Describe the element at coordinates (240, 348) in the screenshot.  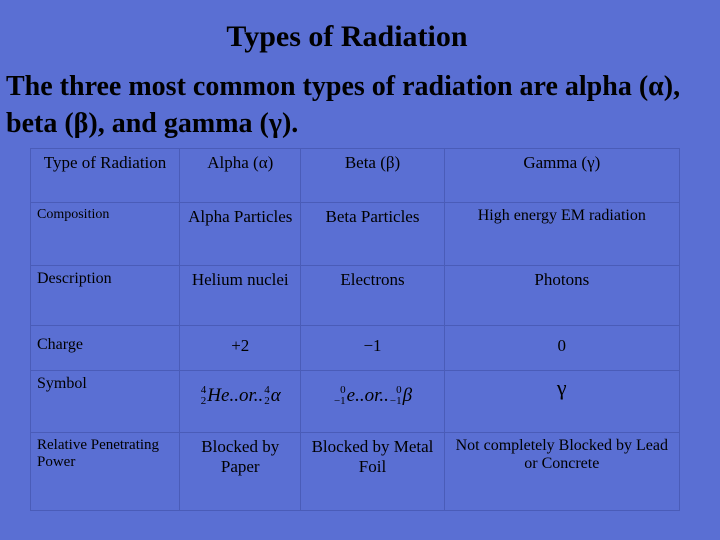
I see `cell: +2` at that location.